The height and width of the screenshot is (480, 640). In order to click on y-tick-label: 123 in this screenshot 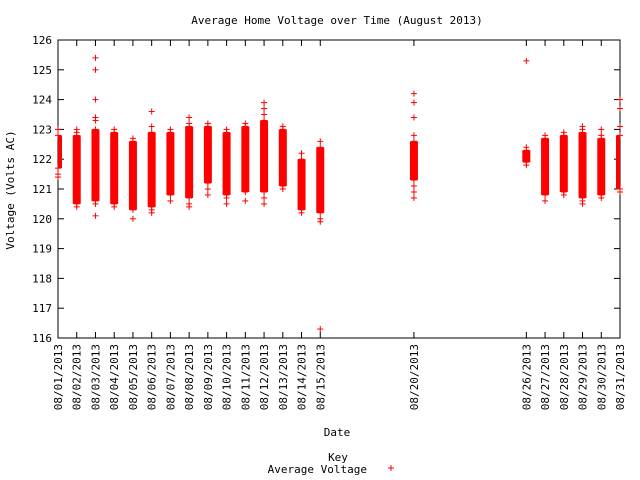, I will do `click(42, 129)`.